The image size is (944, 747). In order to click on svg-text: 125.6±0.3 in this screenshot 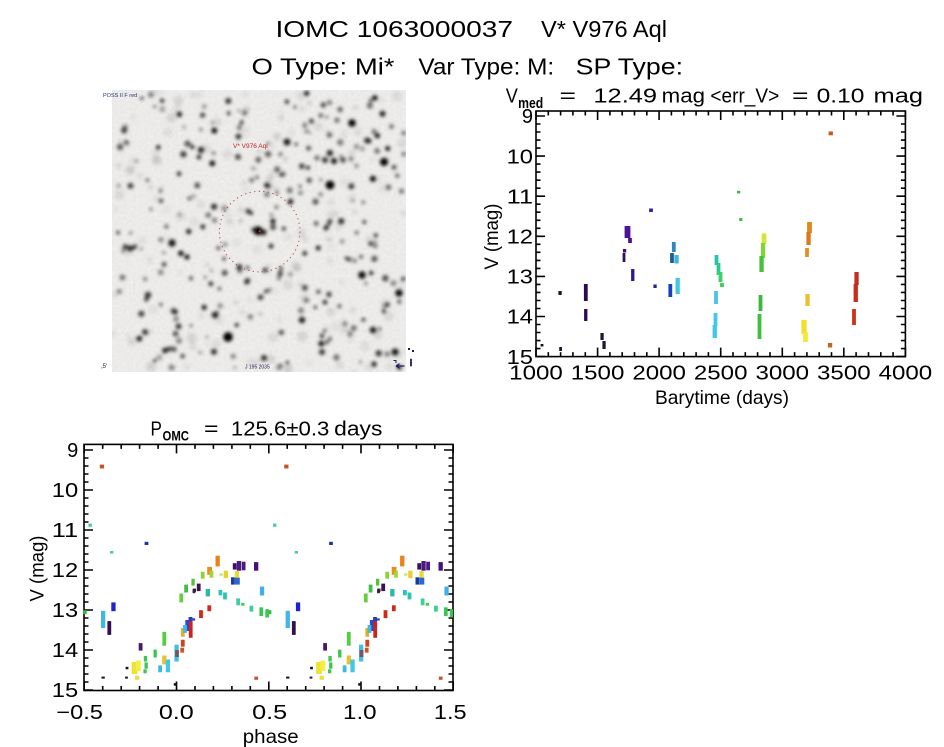, I will do `click(280, 429)`.